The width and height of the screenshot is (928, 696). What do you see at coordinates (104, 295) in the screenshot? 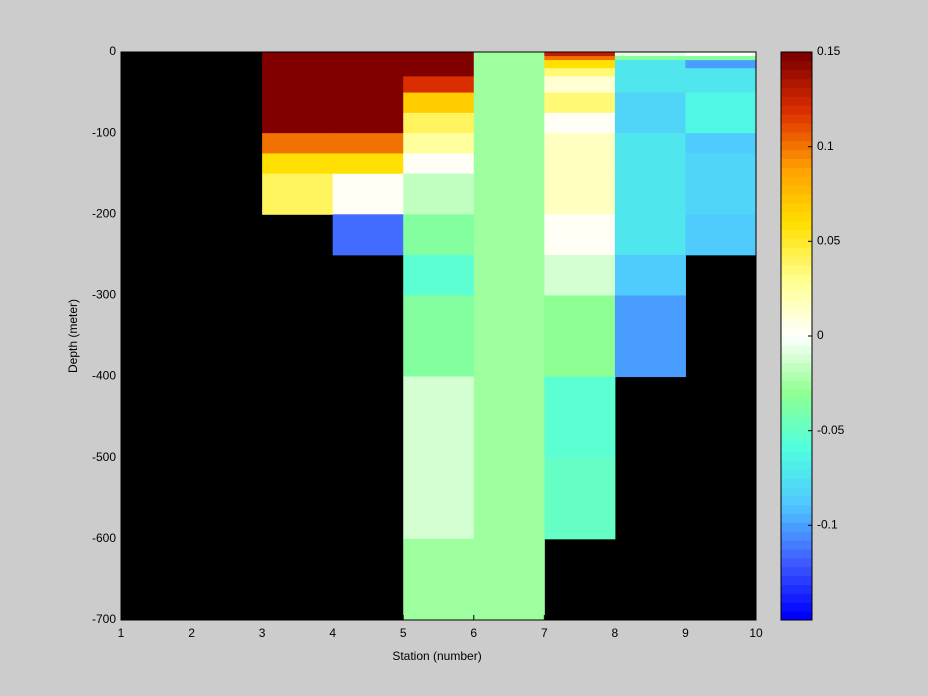
I see `y-tick-label: -300` at bounding box center [104, 295].